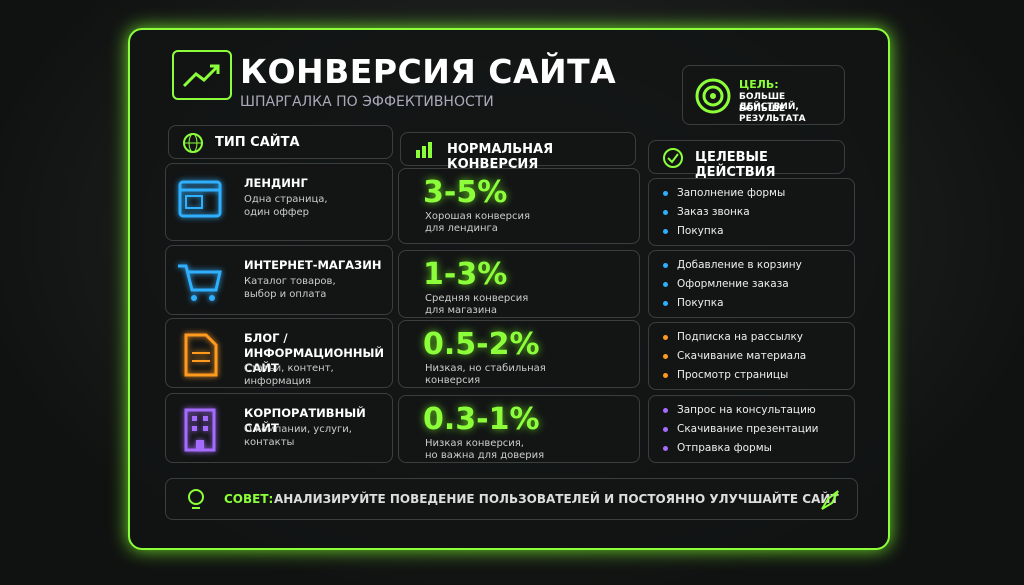 This screenshot has width=1024, height=585. What do you see at coordinates (257, 142) in the screenshot?
I see `column-title: ТИП САЙТА` at bounding box center [257, 142].